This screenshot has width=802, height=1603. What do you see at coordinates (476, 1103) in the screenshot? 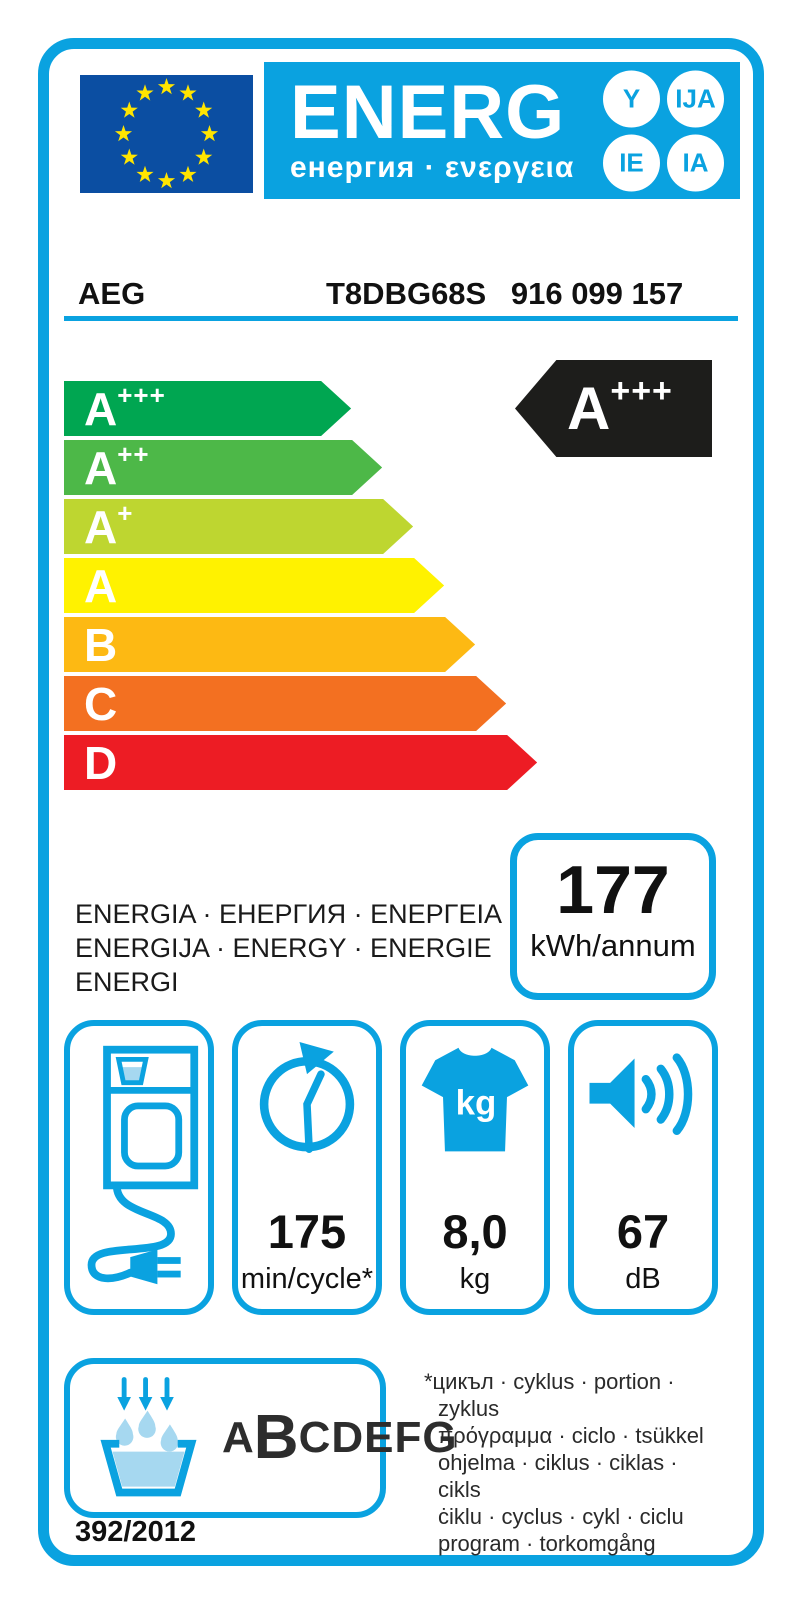
I see `tshirt-kg-badge: kg` at bounding box center [476, 1103].